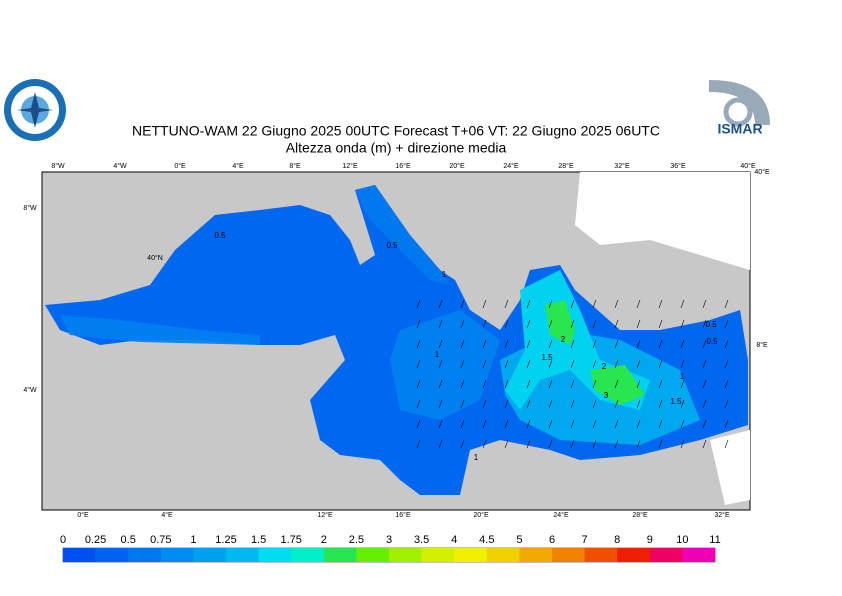  What do you see at coordinates (476, 457) in the screenshot?
I see `contour-label: 1` at bounding box center [476, 457].